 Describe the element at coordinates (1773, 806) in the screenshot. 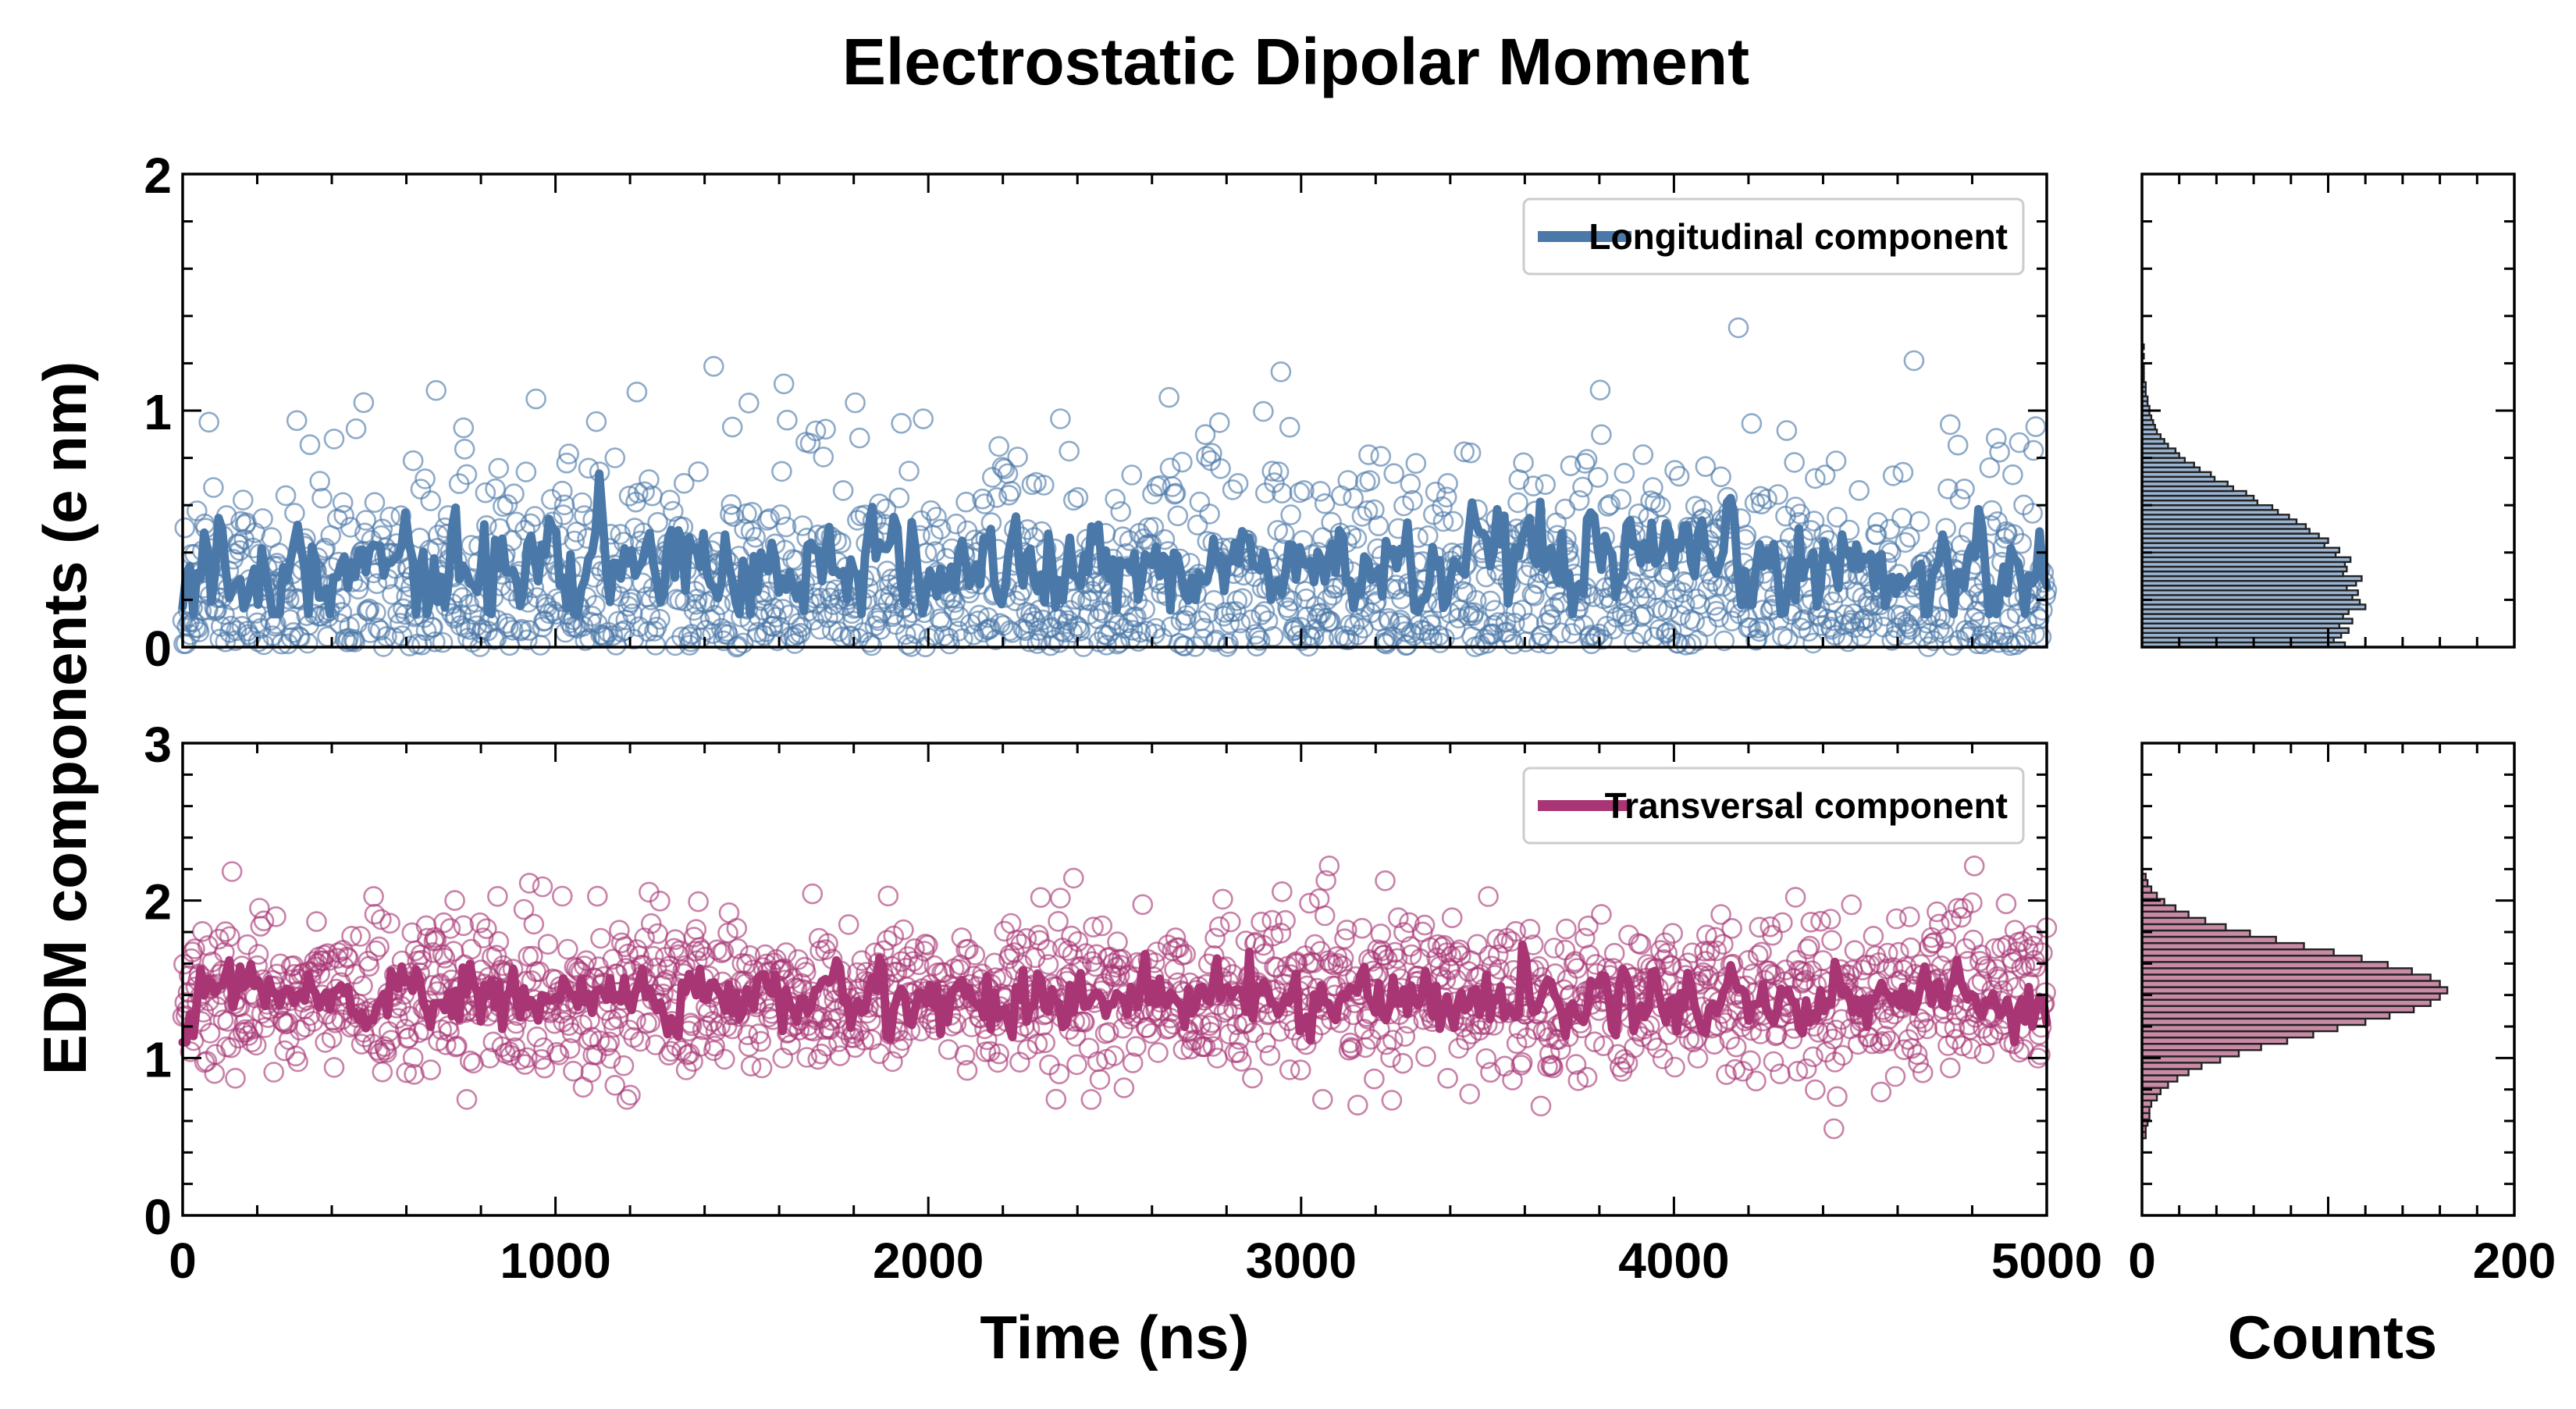

I see `legend-bottom: Transversal component` at that location.